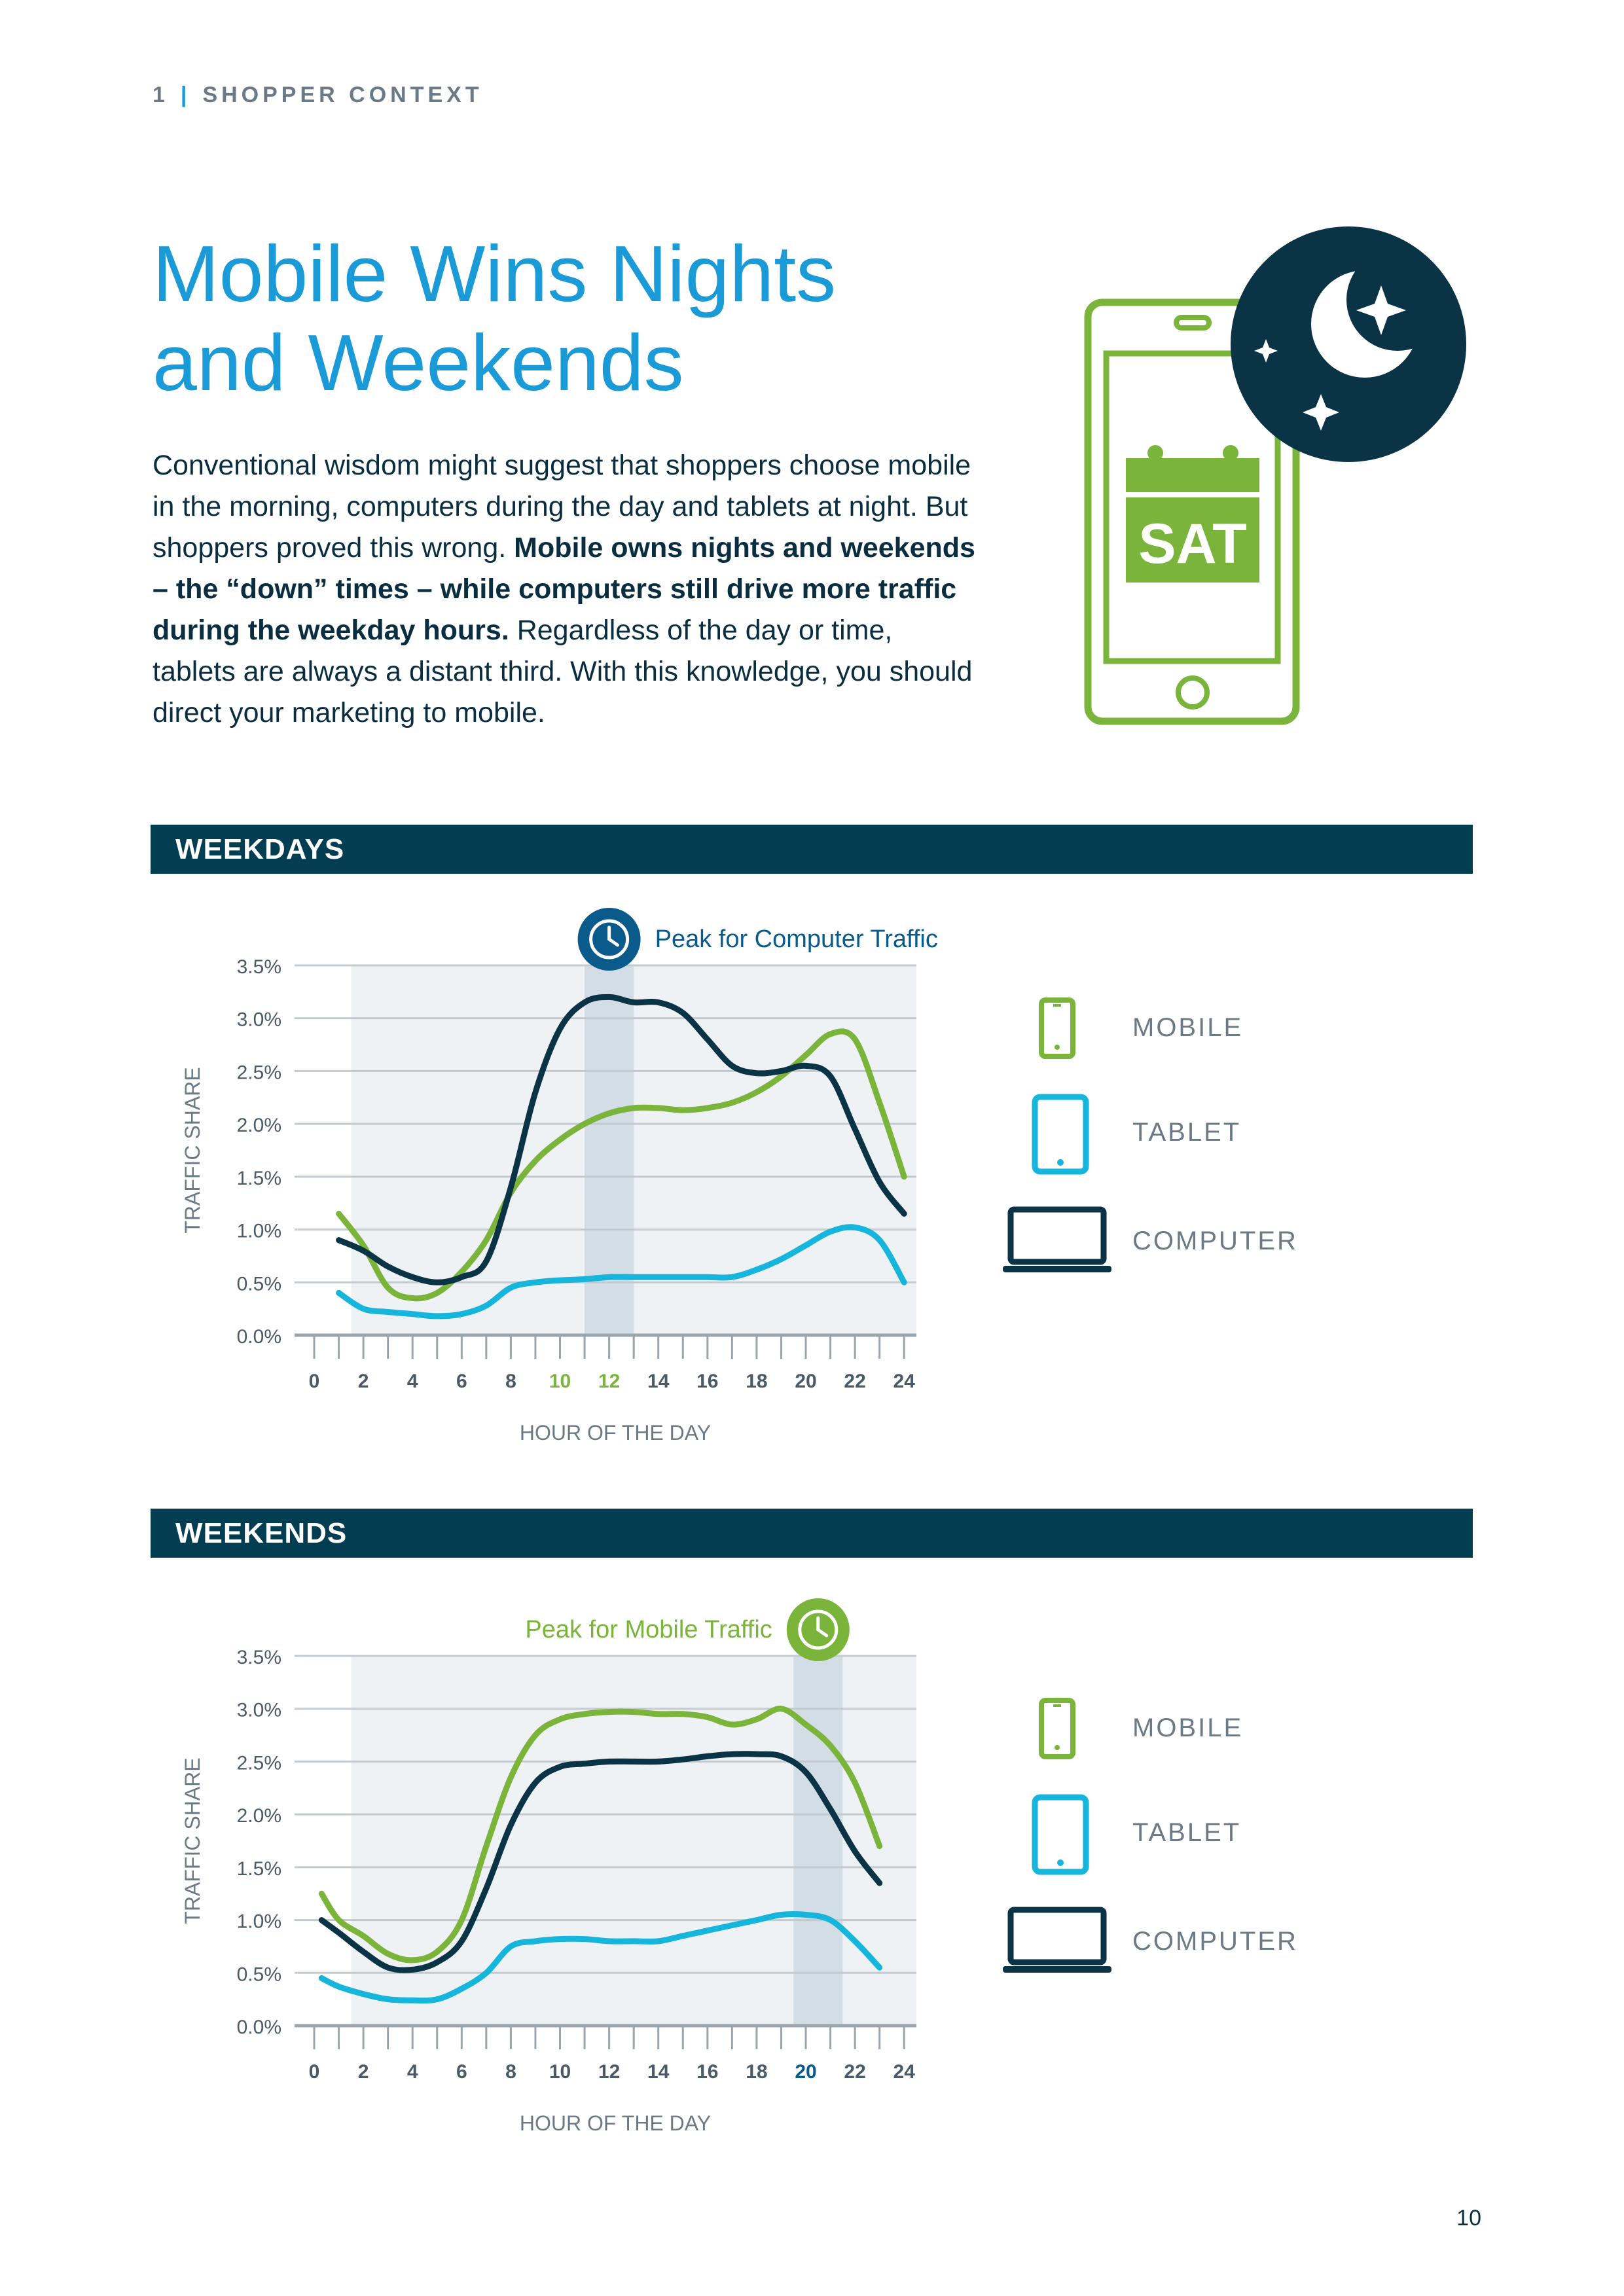 Image resolution: width=1624 pixels, height=2296 pixels. What do you see at coordinates (812, 849) in the screenshot?
I see `weekdays-header: WEEKDAYS` at bounding box center [812, 849].